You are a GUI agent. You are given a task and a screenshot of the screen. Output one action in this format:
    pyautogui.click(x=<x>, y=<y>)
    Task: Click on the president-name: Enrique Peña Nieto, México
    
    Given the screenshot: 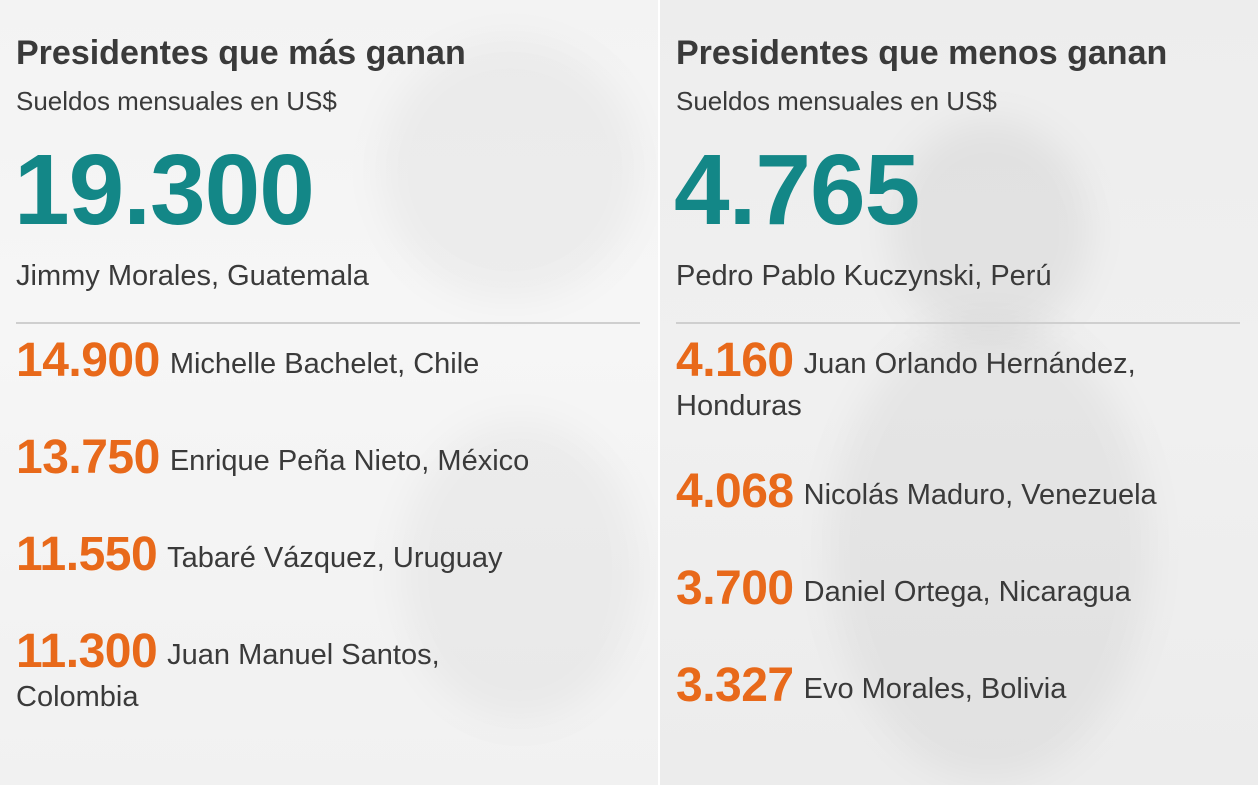 What is the action you would take?
    pyautogui.click(x=349, y=461)
    